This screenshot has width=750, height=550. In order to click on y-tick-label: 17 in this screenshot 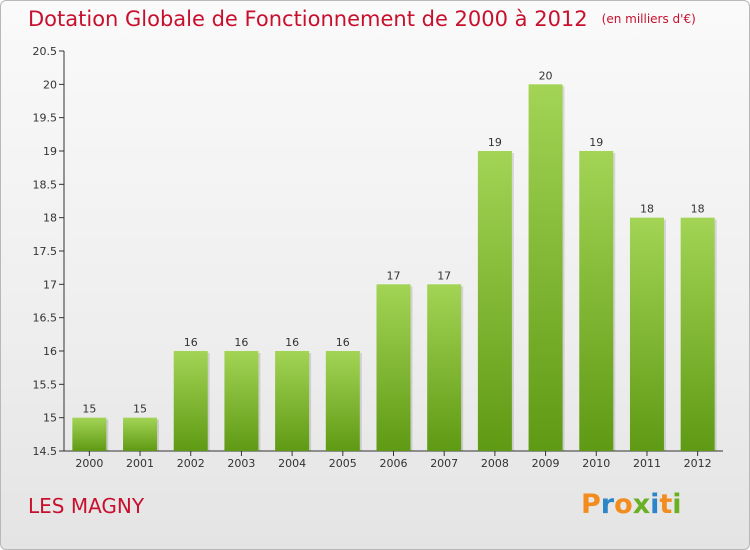, I will do `click(50, 284)`.